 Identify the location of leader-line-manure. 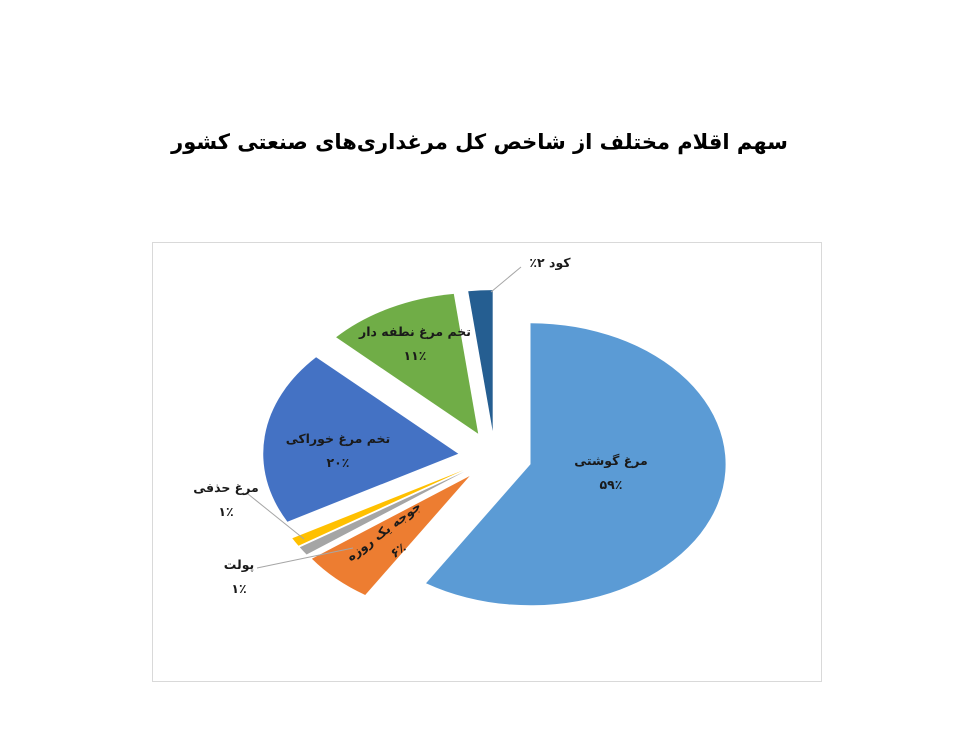
(506, 279).